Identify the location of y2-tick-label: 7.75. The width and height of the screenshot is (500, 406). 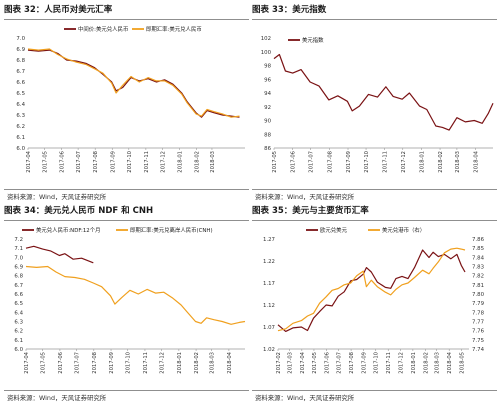
(478, 341).